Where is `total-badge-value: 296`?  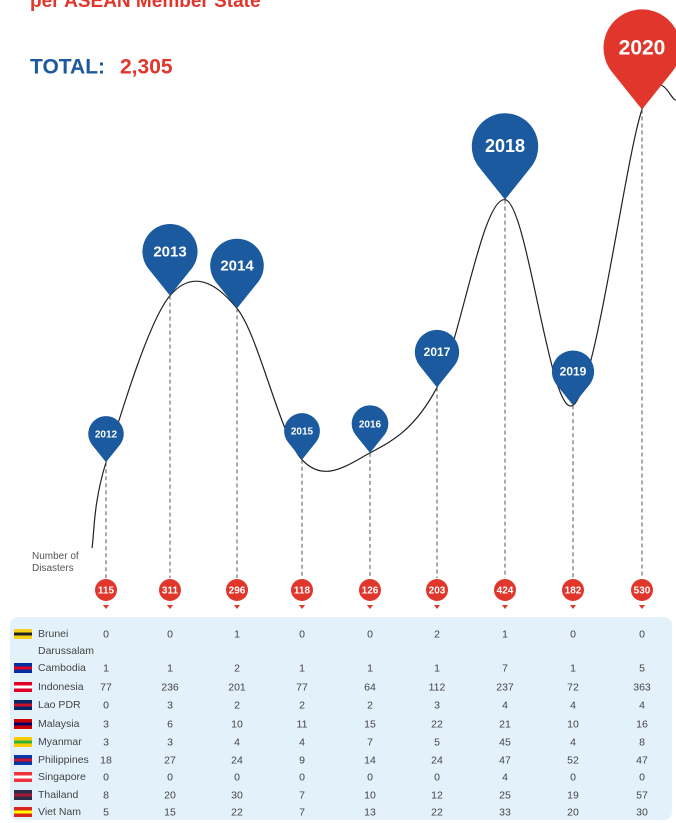 total-badge-value: 296 is located at coordinates (237, 591).